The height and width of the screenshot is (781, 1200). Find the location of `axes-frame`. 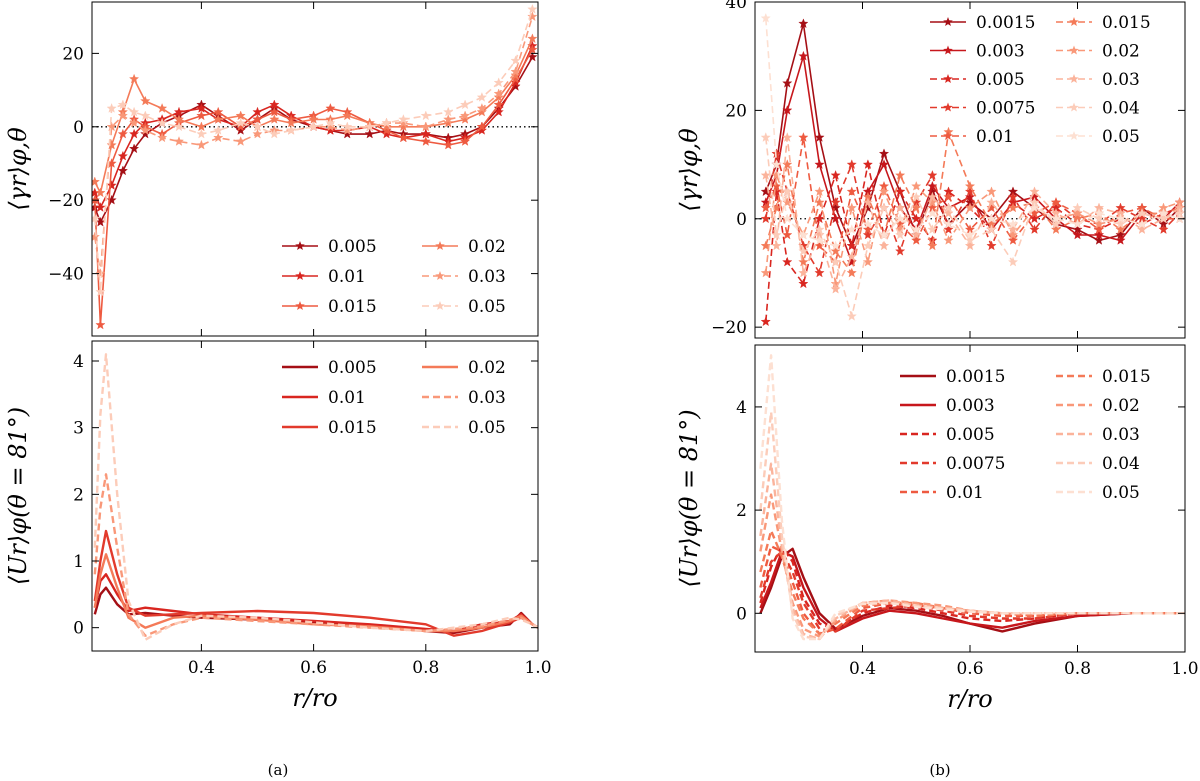

axes-frame is located at coordinates (315, 496).